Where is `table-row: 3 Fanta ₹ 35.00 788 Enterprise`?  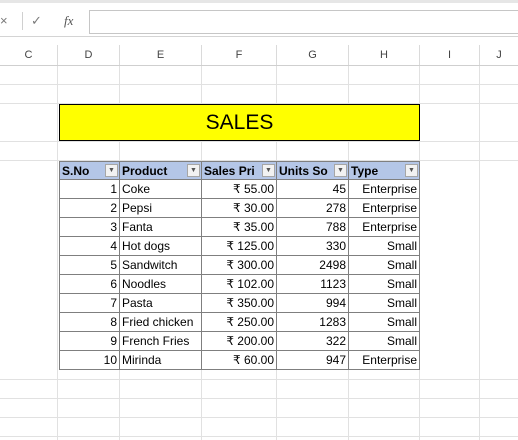 table-row: 3 Fanta ₹ 35.00 788 Enterprise is located at coordinates (239, 227).